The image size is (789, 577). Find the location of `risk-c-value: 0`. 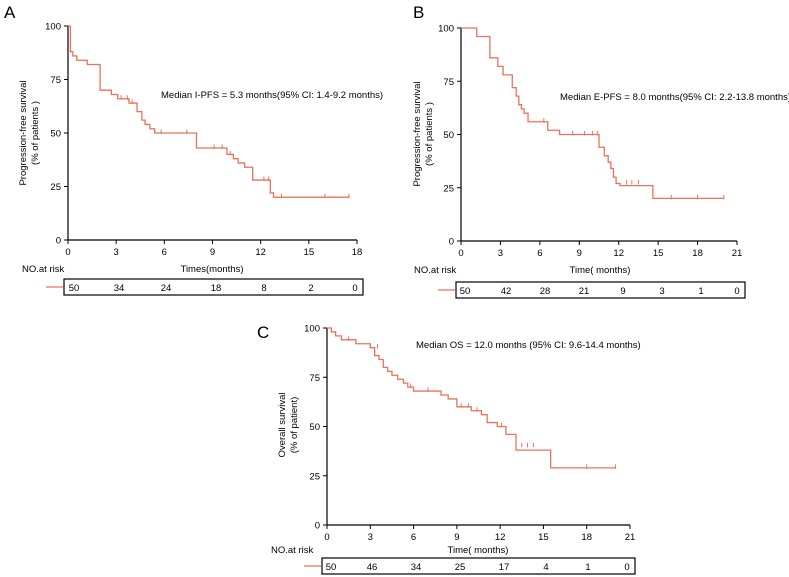

risk-c-value: 0 is located at coordinates (626, 567).